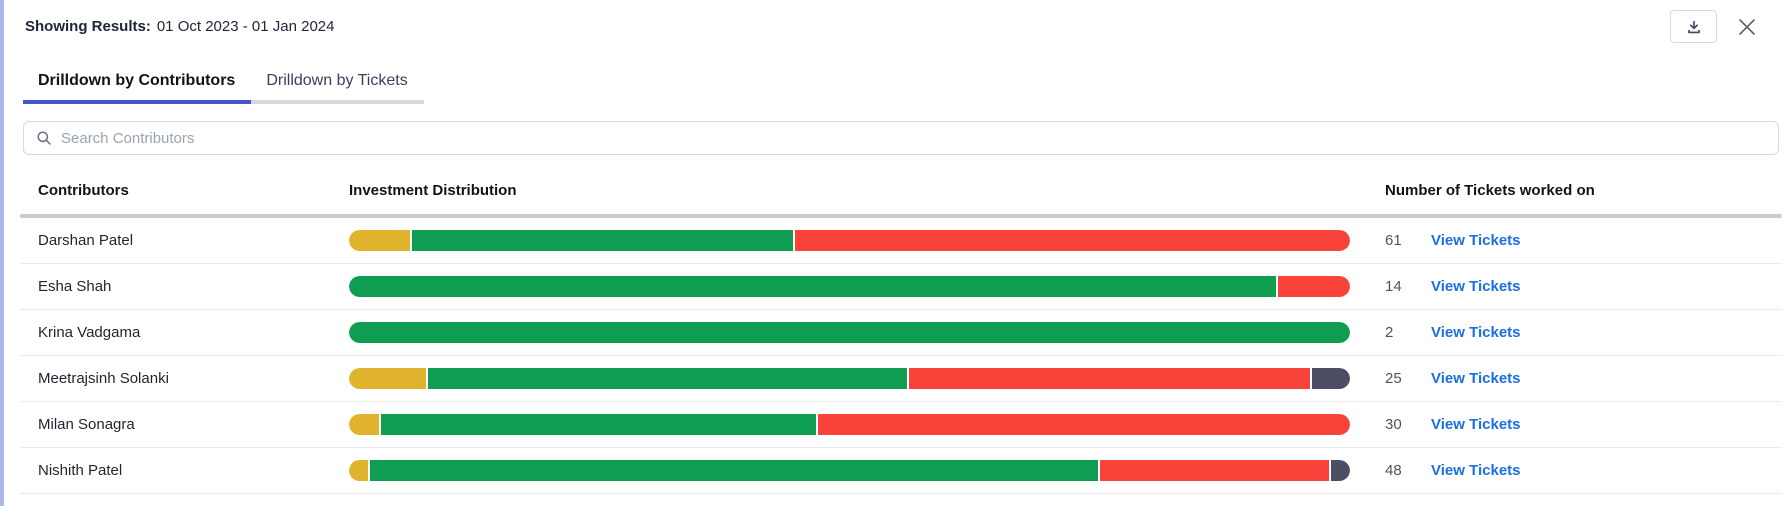 This screenshot has height=506, width=1792. Describe the element at coordinates (44, 138) in the screenshot. I see `search-icon` at that location.